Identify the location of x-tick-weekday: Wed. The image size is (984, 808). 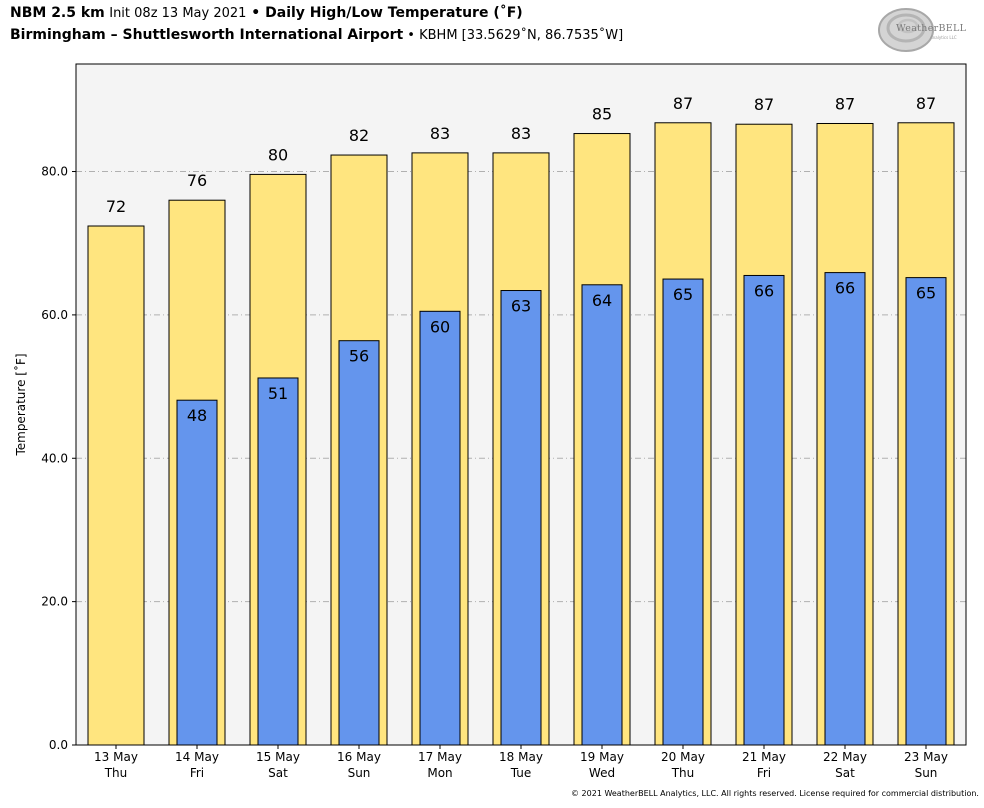
(602, 773).